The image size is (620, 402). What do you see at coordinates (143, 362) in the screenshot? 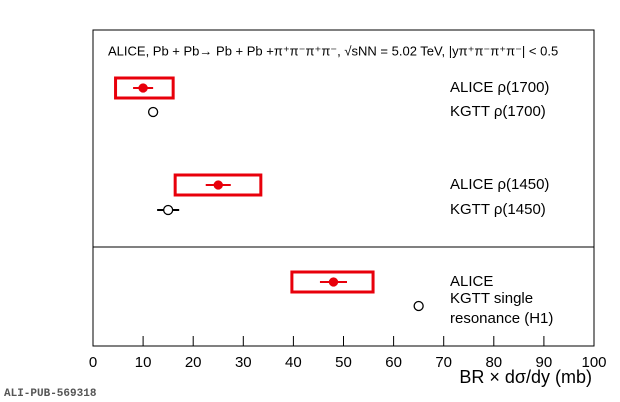
I see `x-tick-label: 10` at bounding box center [143, 362].